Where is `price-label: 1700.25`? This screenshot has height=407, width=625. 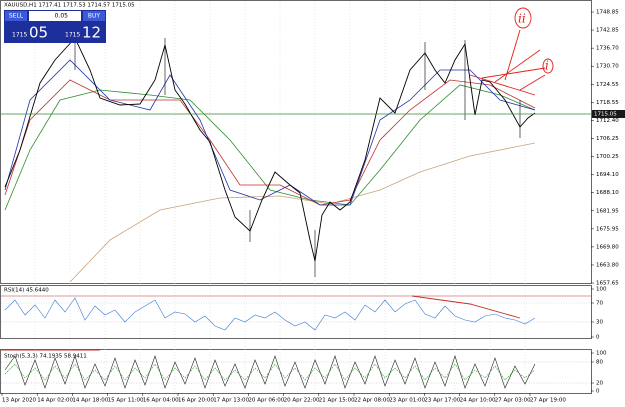
price-label: 1700.25 is located at coordinates (607, 157).